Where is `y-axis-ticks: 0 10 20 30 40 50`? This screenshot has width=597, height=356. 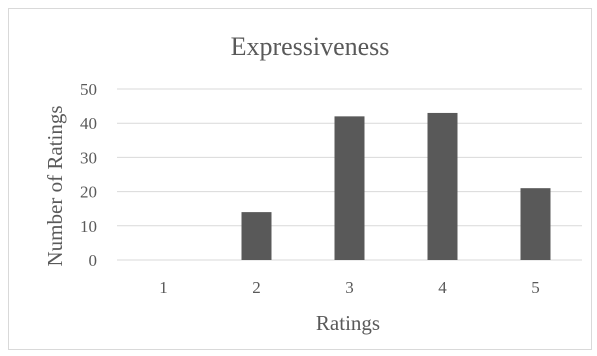
y-axis-ticks: 0 10 20 30 40 50 is located at coordinates (88, 175).